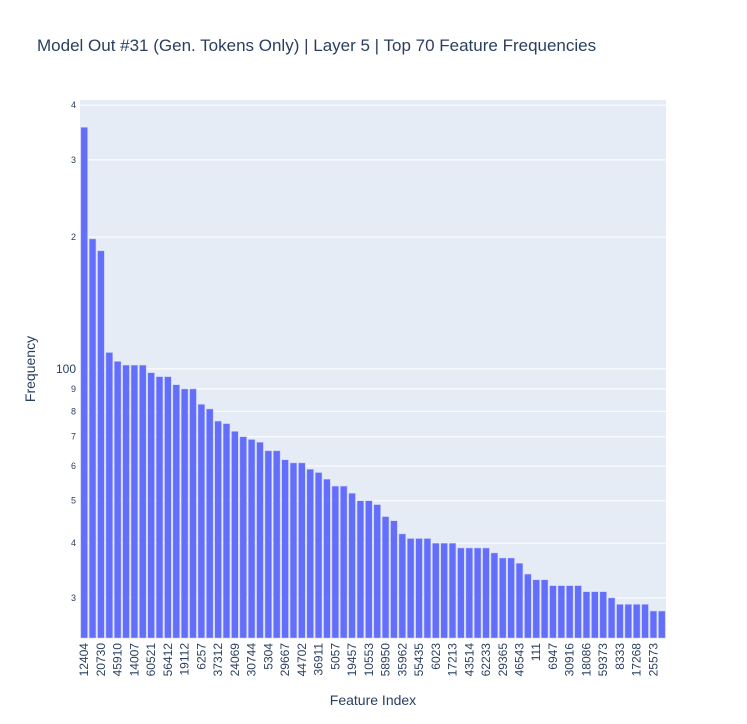 This screenshot has height=724, width=747. What do you see at coordinates (73, 501) in the screenshot?
I see `y-tick-label: 5` at bounding box center [73, 501].